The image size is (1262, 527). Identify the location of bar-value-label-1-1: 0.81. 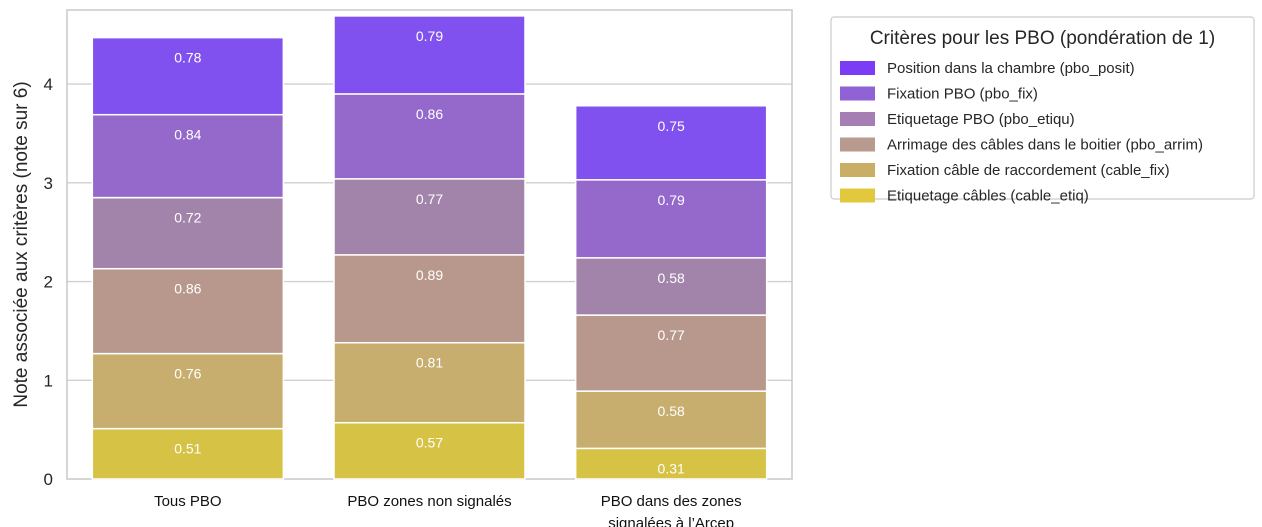
(429, 363).